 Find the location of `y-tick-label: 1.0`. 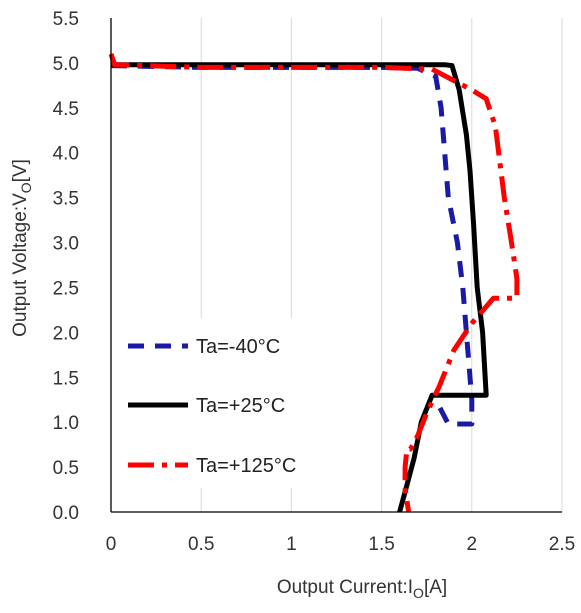

y-tick-label: 1.0 is located at coordinates (66, 423).